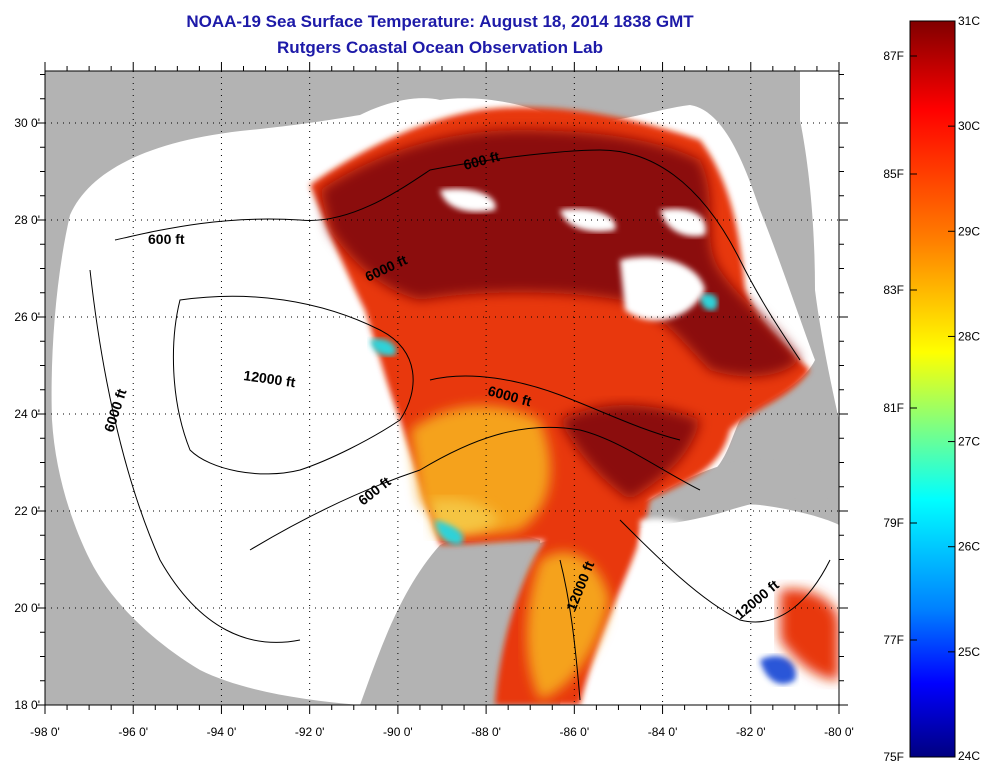 Image resolution: width=992 pixels, height=770 pixels. Describe the element at coordinates (893, 757) in the screenshot. I see `fahrenheit-label: 75F` at that location.